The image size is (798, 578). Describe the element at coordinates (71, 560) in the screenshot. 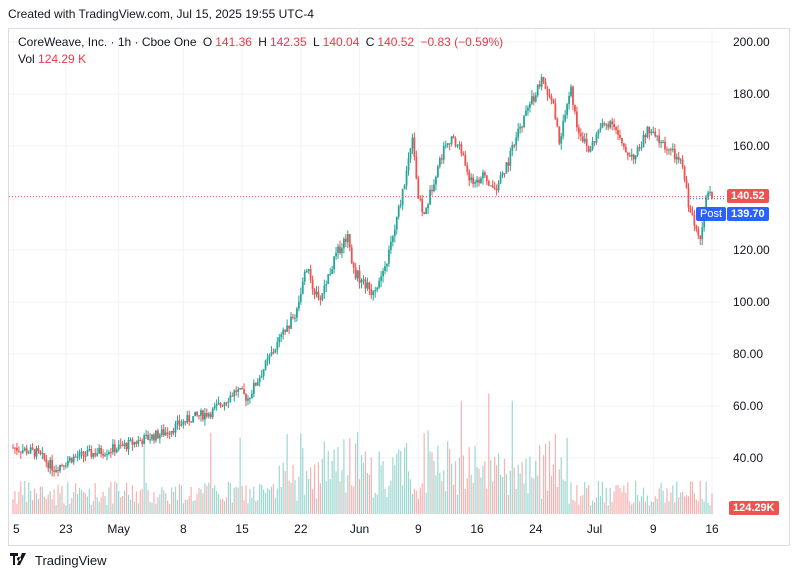

I see `footer-brand: TradingView` at that location.